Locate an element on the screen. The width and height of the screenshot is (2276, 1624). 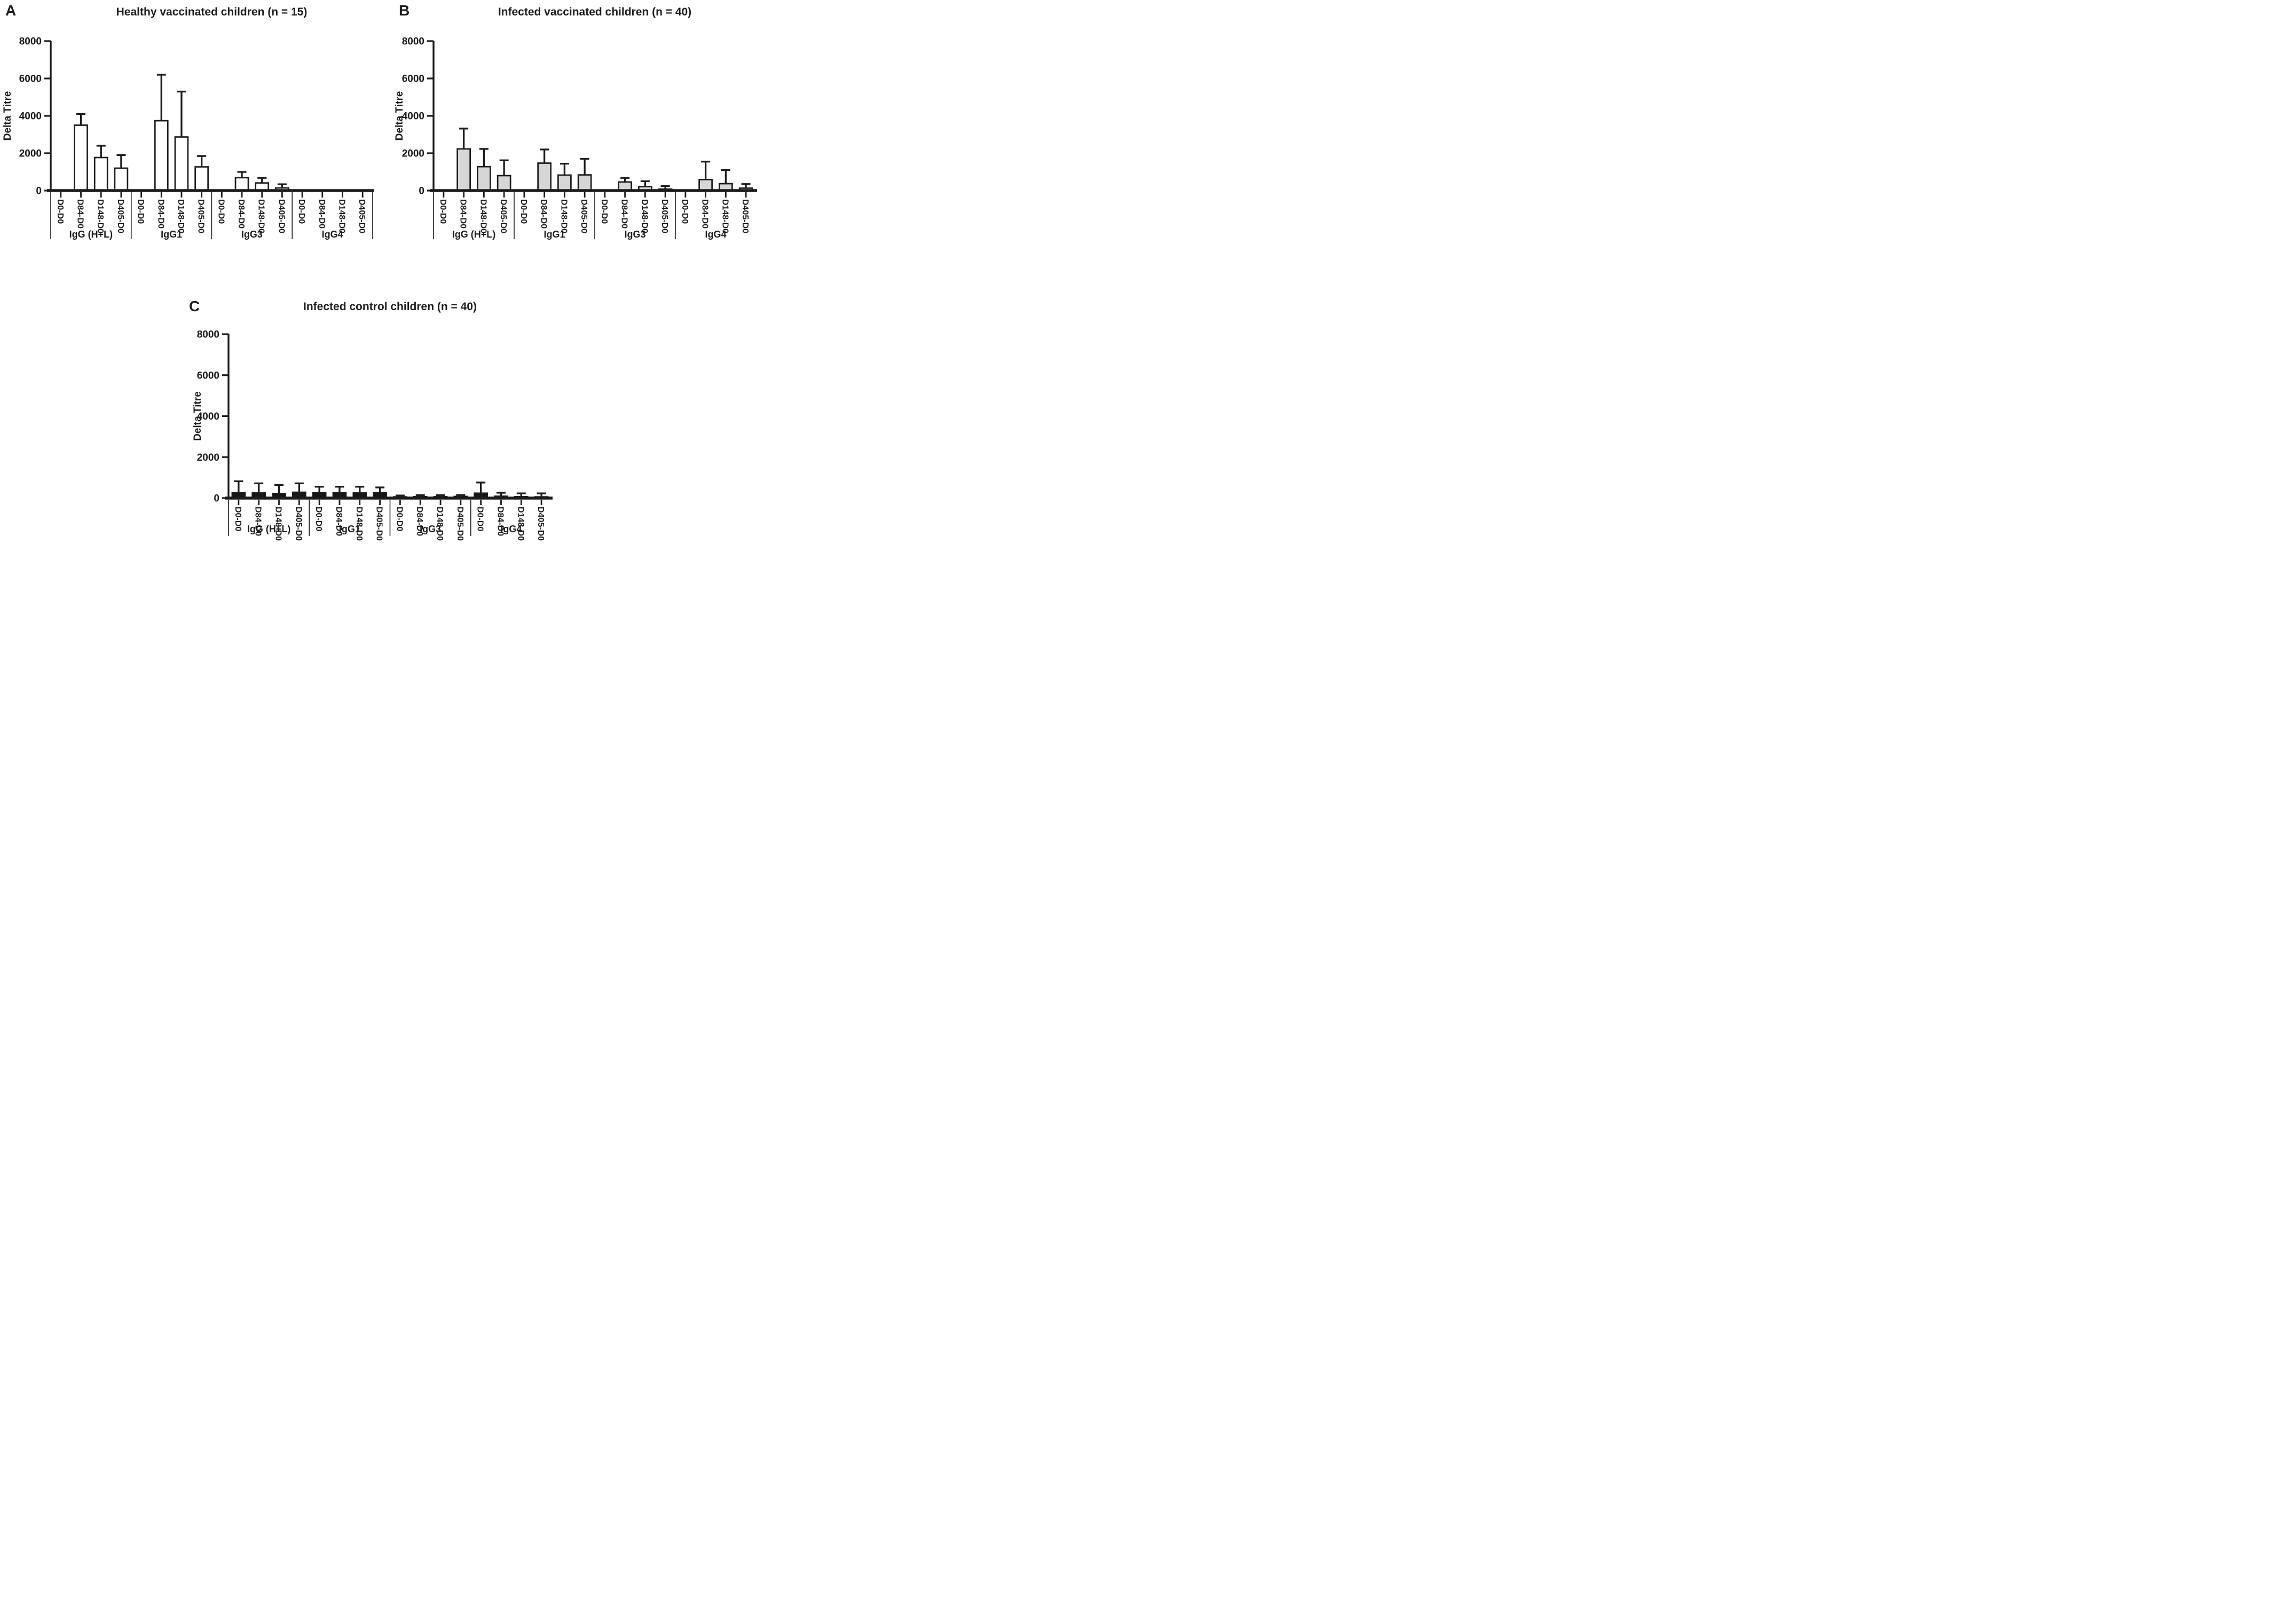
panel-c-title: Infected control children (n = 40) is located at coordinates (390, 307).